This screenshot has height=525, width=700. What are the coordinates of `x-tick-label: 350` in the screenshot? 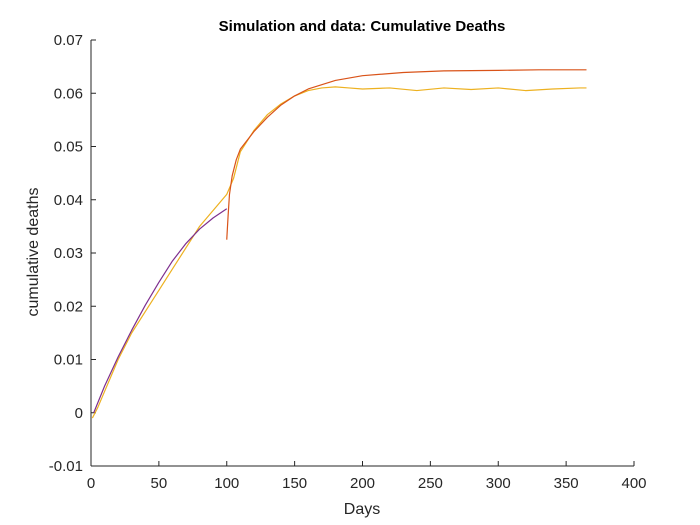 It's located at (566, 483).